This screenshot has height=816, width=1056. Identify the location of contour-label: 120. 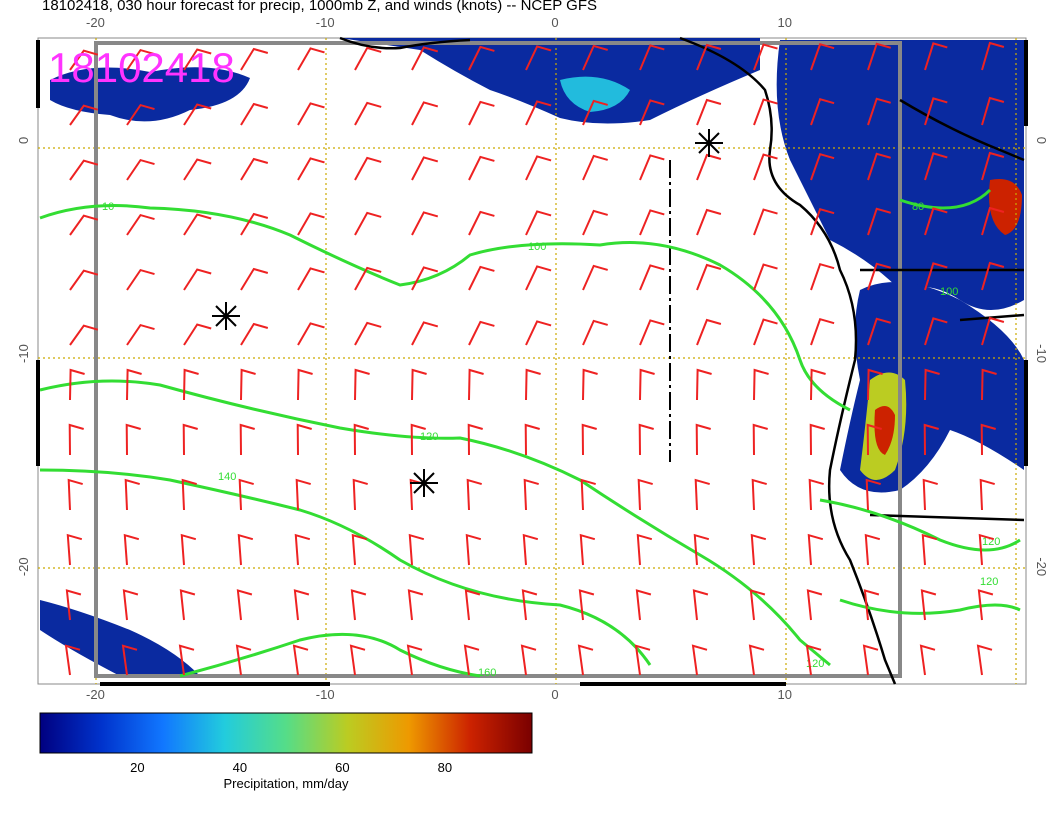
(429, 437).